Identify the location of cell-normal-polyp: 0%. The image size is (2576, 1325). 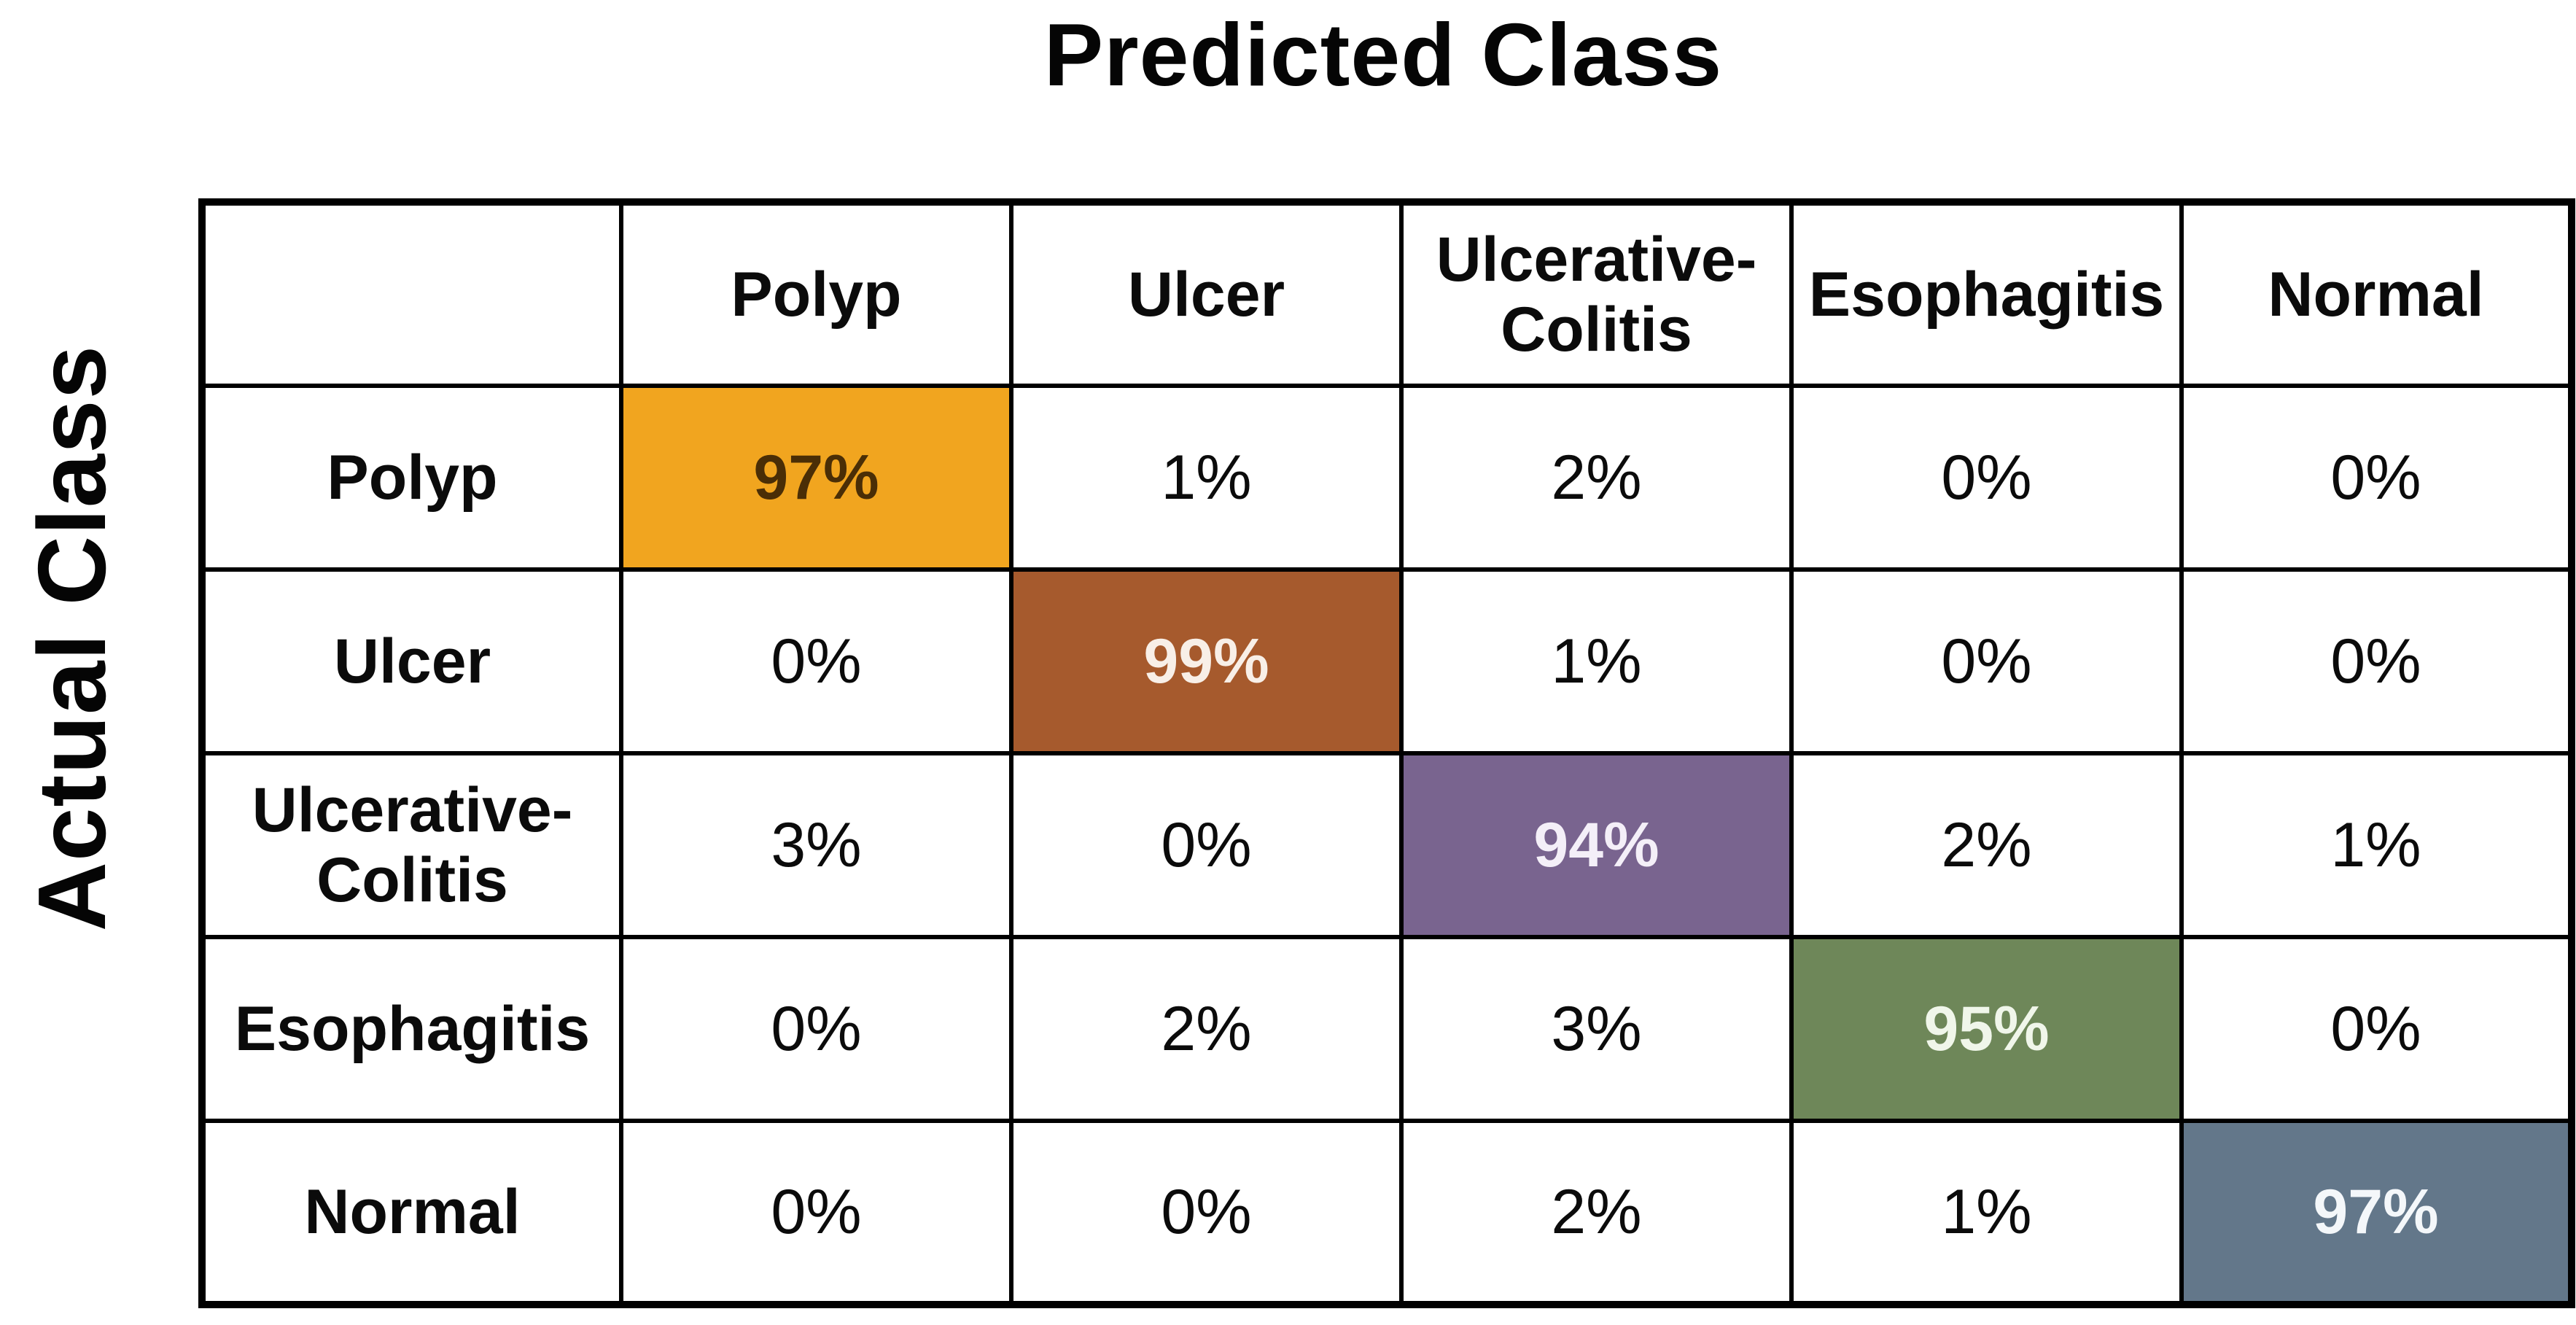
(816, 1213).